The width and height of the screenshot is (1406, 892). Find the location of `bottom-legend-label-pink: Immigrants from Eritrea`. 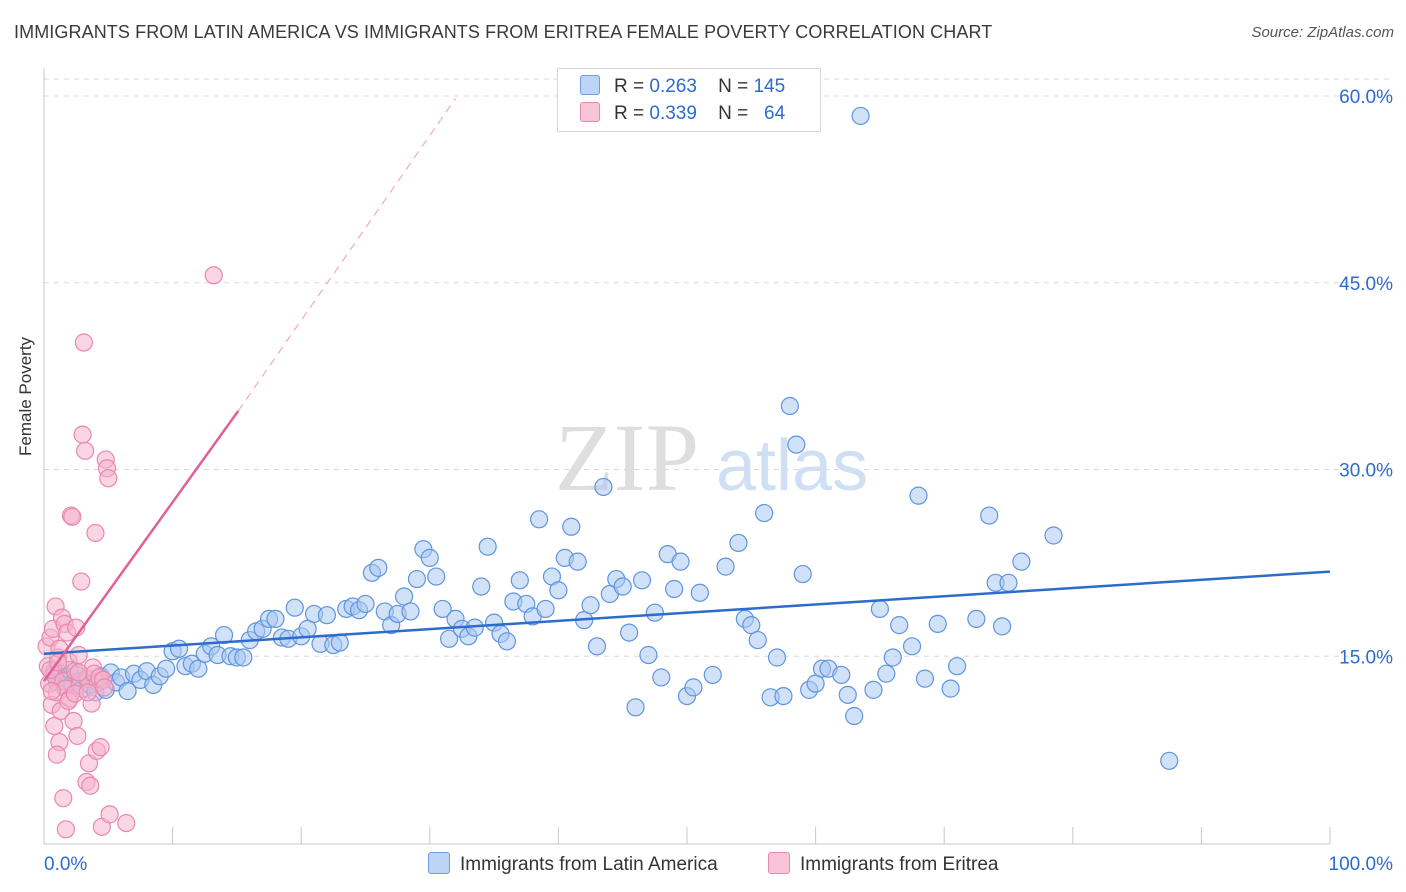

bottom-legend-label-pink: Immigrants from Eritrea is located at coordinates (899, 864).